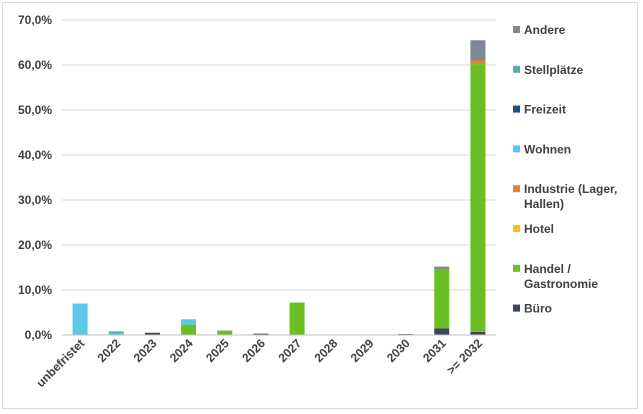  I want to click on legend-label: Wohnen, so click(547, 149).